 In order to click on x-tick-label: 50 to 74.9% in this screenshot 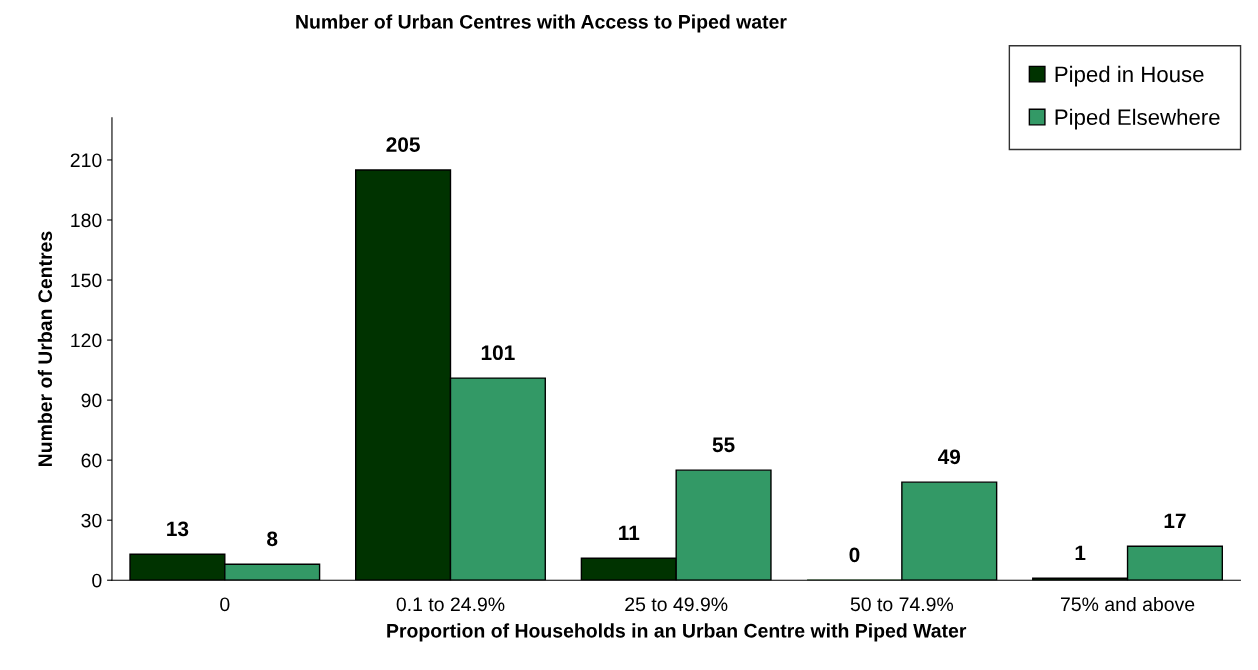, I will do `click(902, 604)`.